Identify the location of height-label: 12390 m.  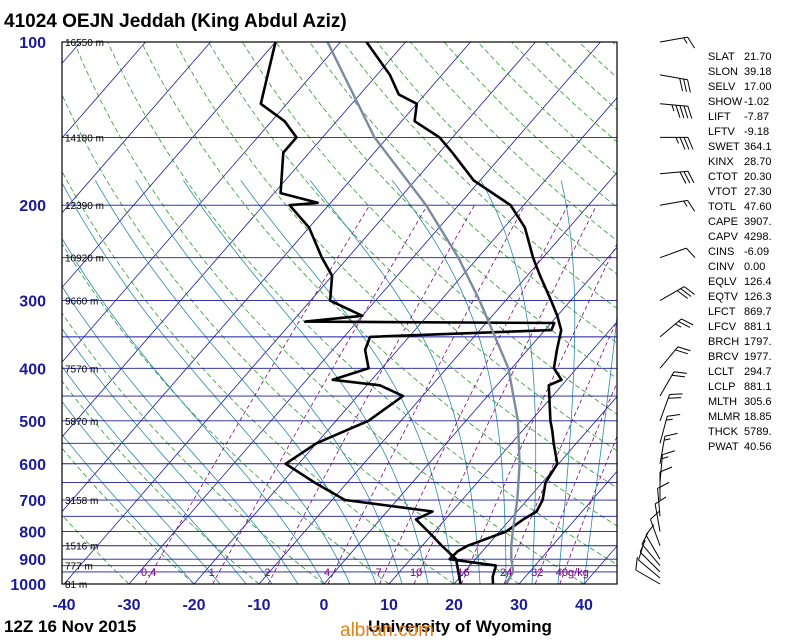
(84, 206).